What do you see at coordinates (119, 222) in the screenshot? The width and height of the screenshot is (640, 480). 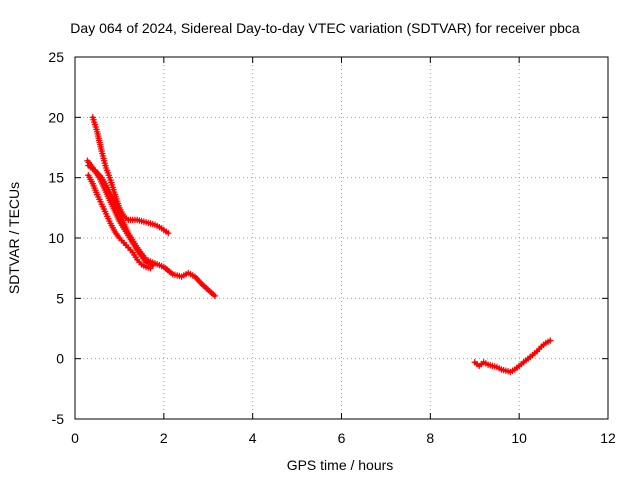 I see `series-track-c` at bounding box center [119, 222].